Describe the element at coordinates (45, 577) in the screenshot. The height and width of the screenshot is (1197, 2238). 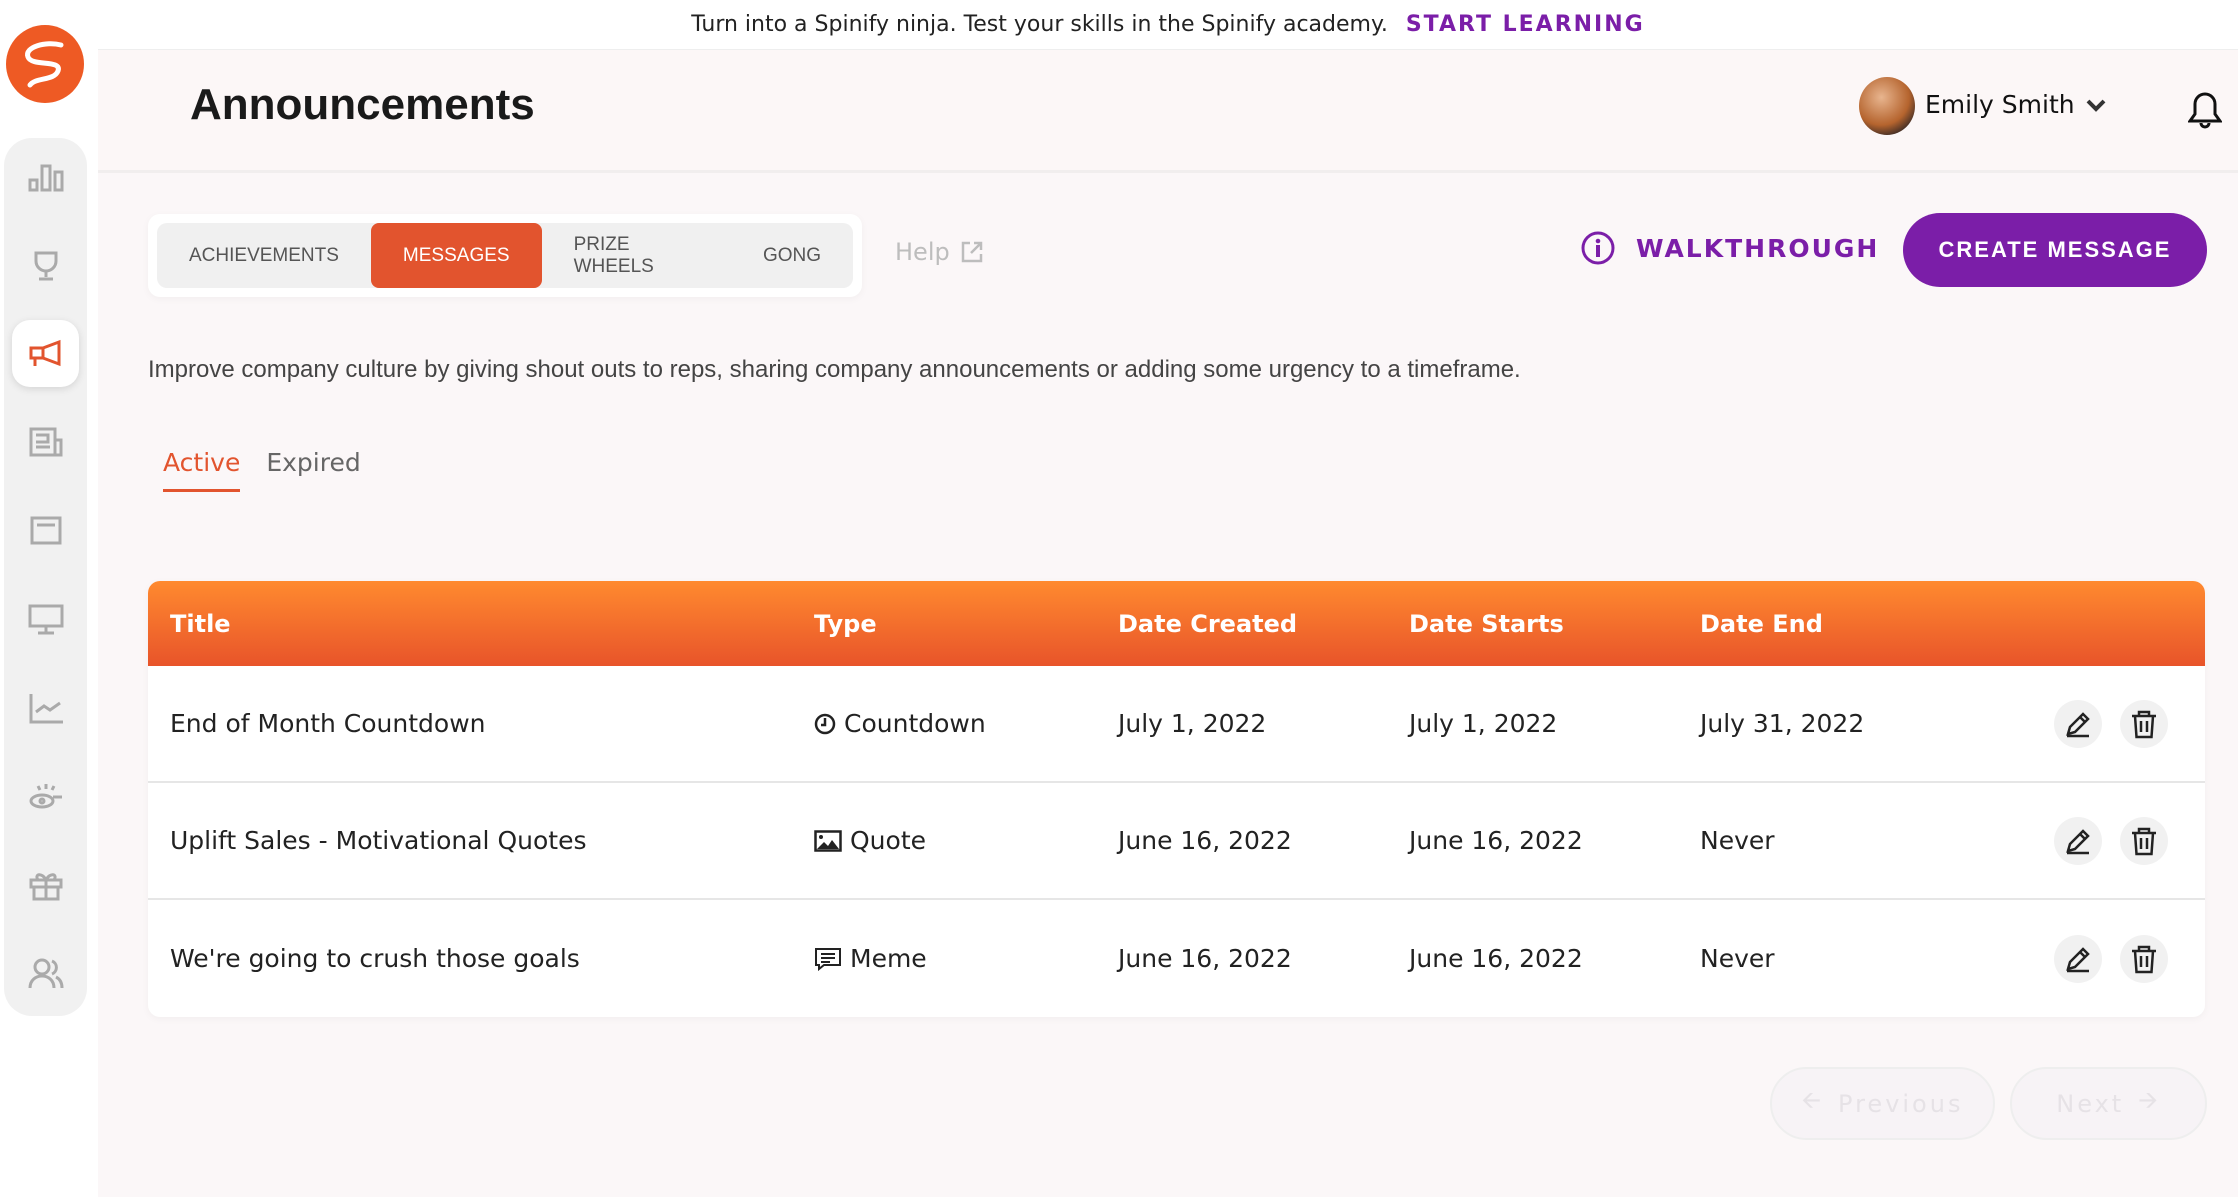
I see `sidebar-nav` at that location.